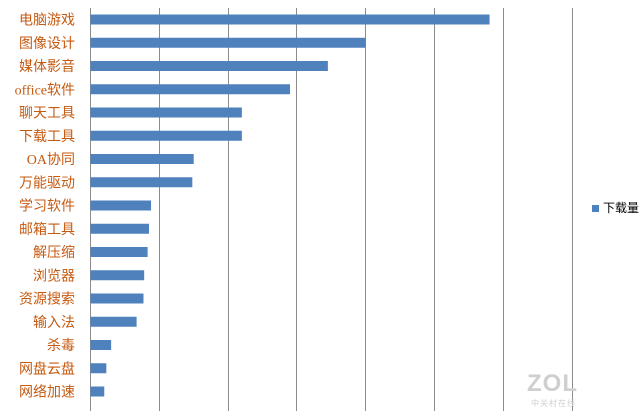  I want to click on legend-label: 下载量, so click(621, 208).